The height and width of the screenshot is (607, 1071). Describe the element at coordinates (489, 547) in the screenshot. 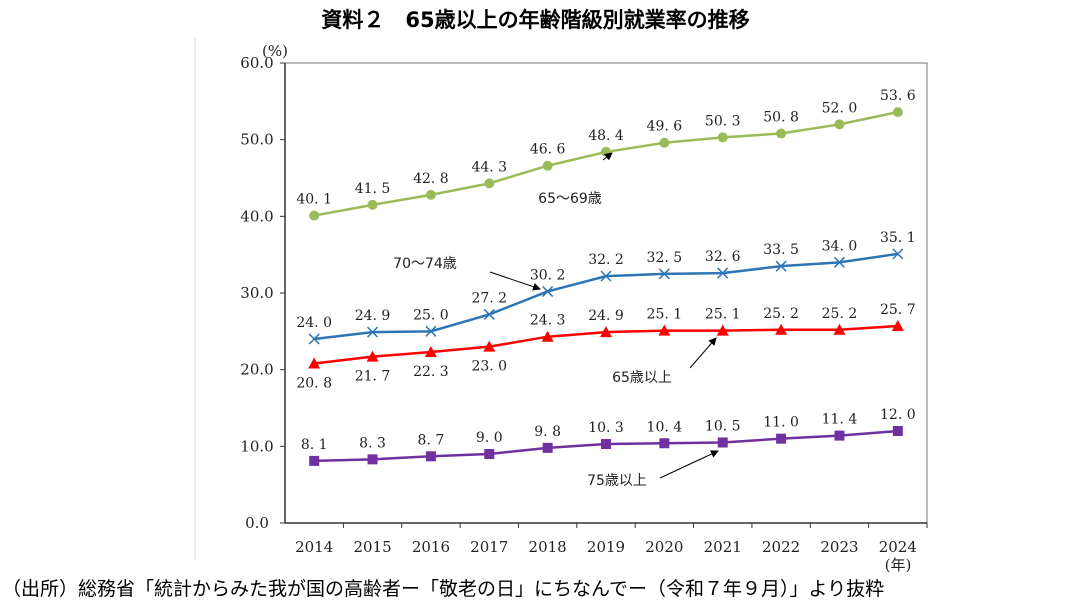

I see `x-tick-label: 2017` at that location.